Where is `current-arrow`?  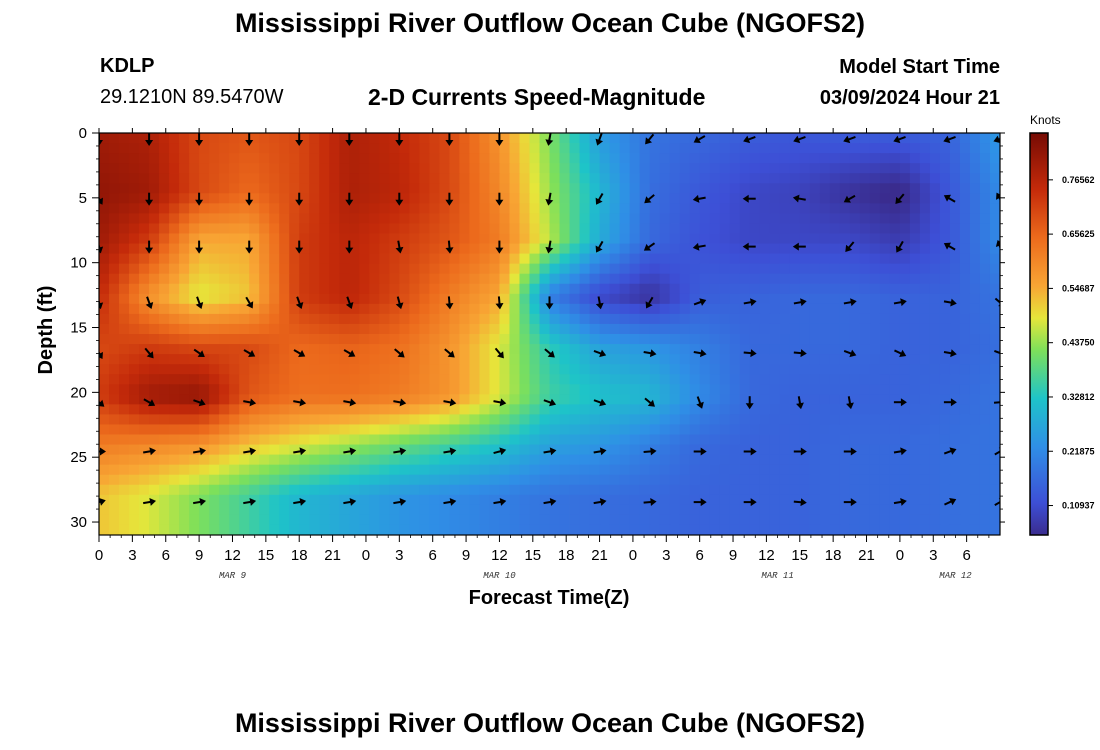
current-arrow is located at coordinates (399, 139).